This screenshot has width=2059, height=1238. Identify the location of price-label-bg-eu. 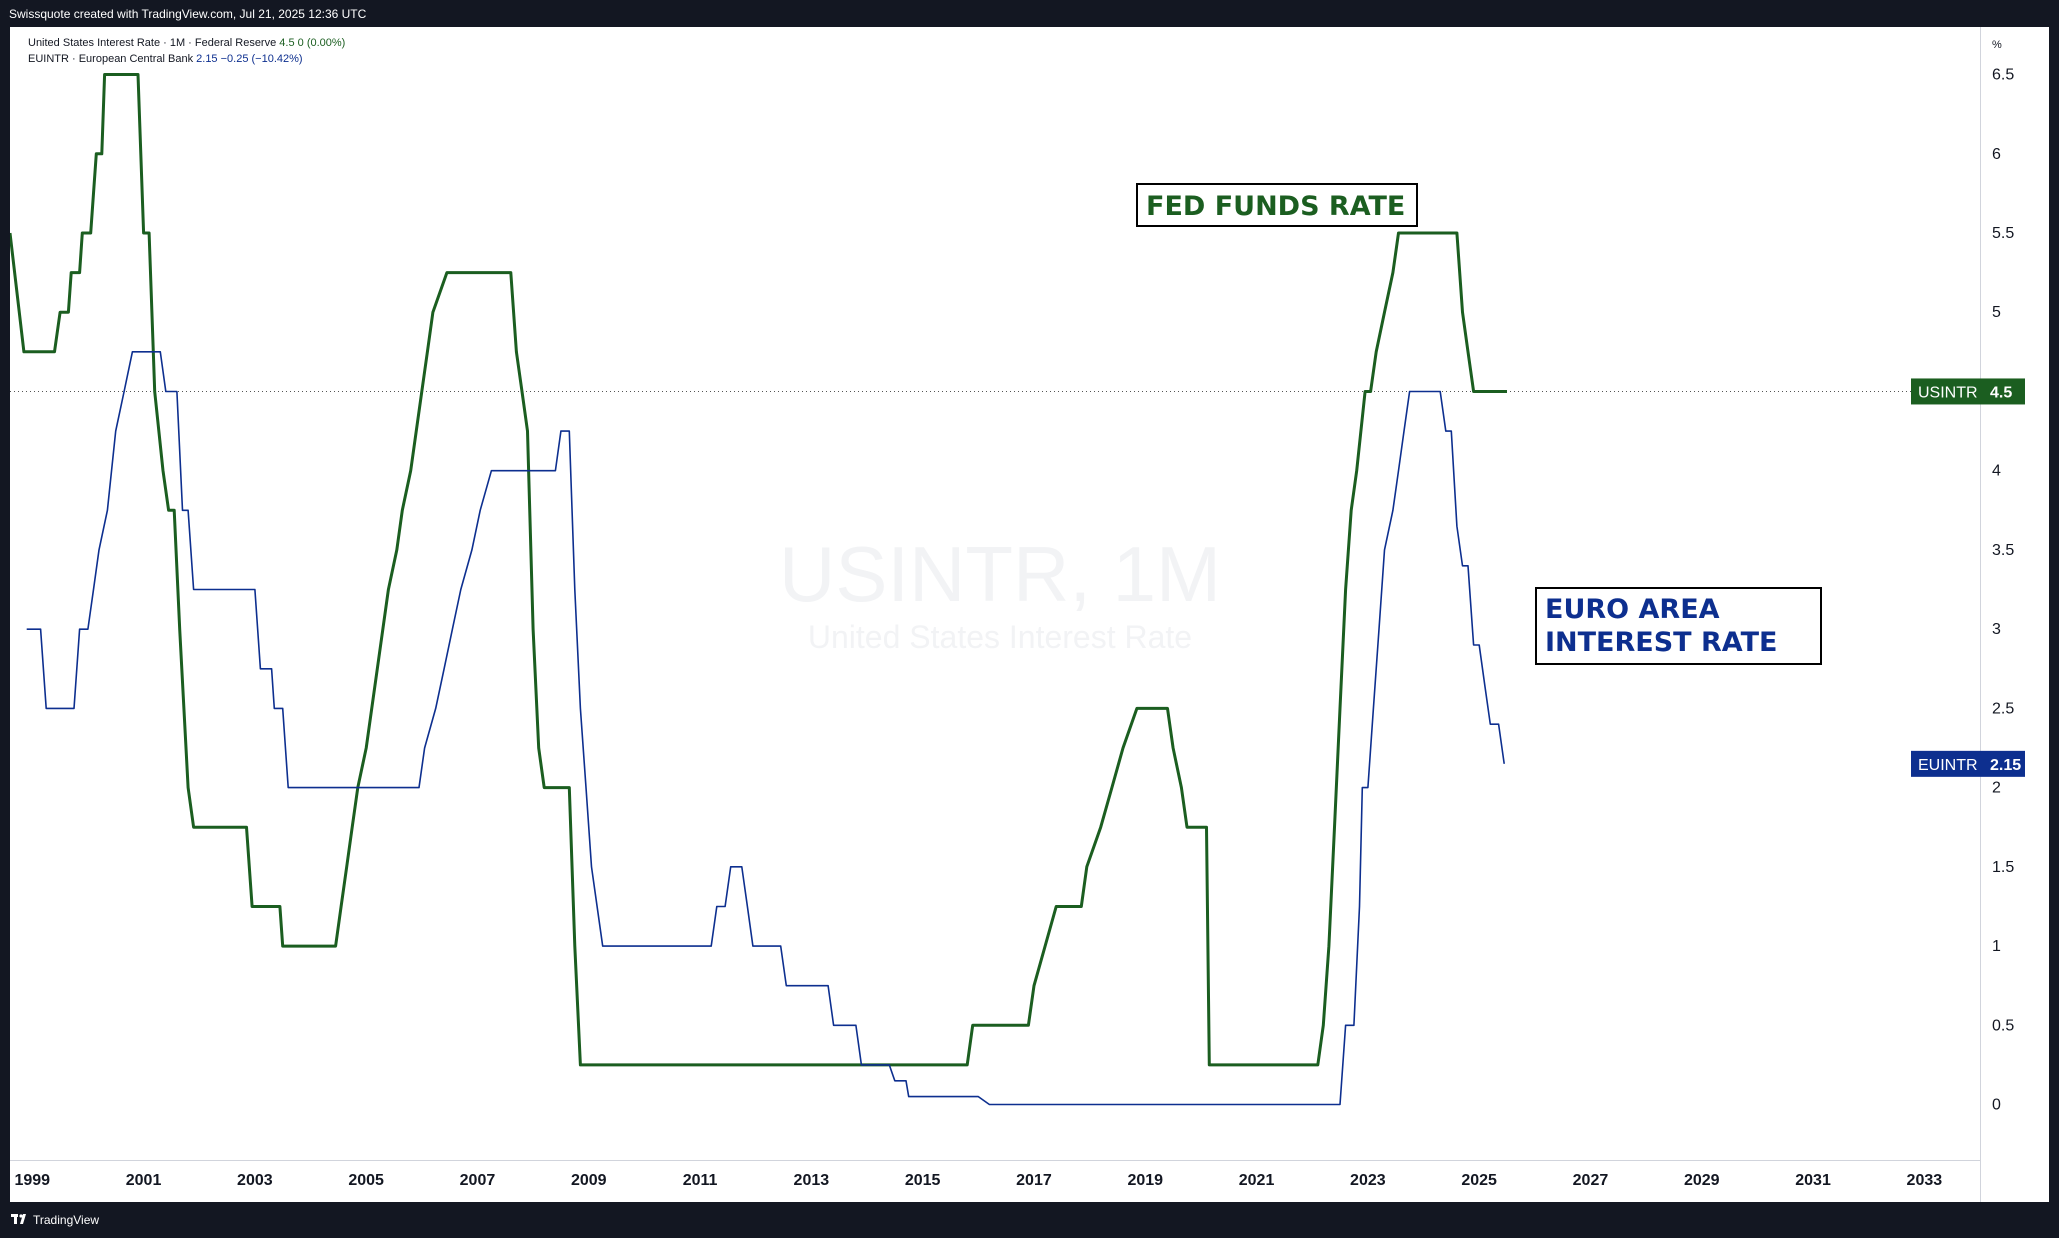
(1968, 763).